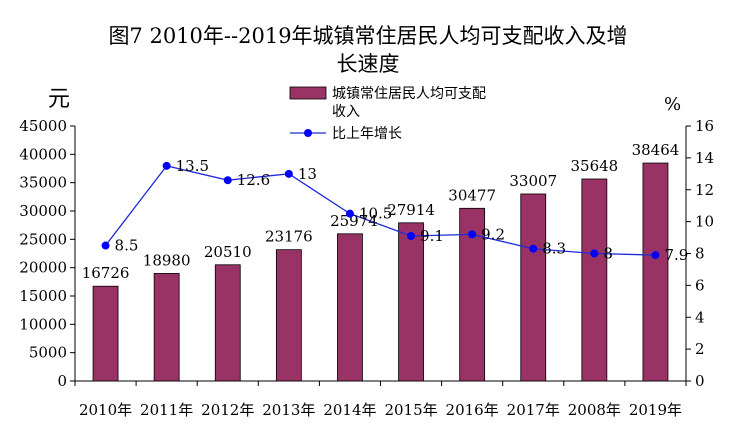 This screenshot has height=431, width=736. I want to click on legend-label-bar: 收入, so click(346, 112).